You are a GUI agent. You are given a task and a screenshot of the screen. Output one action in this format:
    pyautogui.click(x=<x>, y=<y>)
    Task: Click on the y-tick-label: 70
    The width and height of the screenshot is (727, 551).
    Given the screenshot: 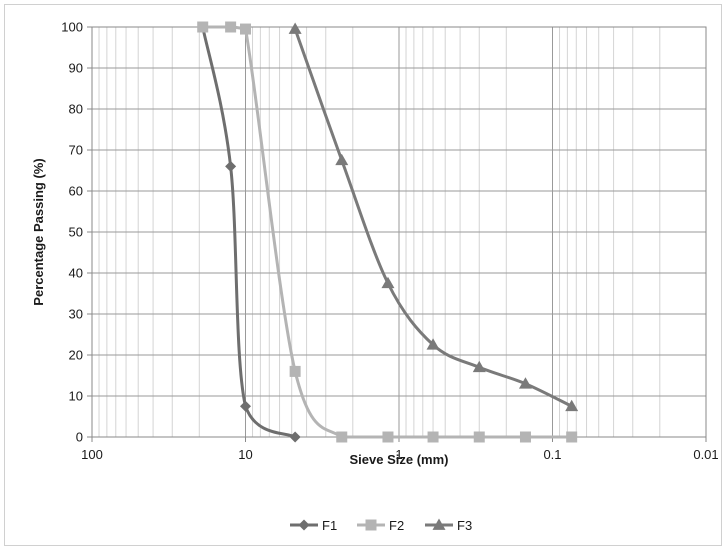 What is the action you would take?
    pyautogui.click(x=76, y=150)
    